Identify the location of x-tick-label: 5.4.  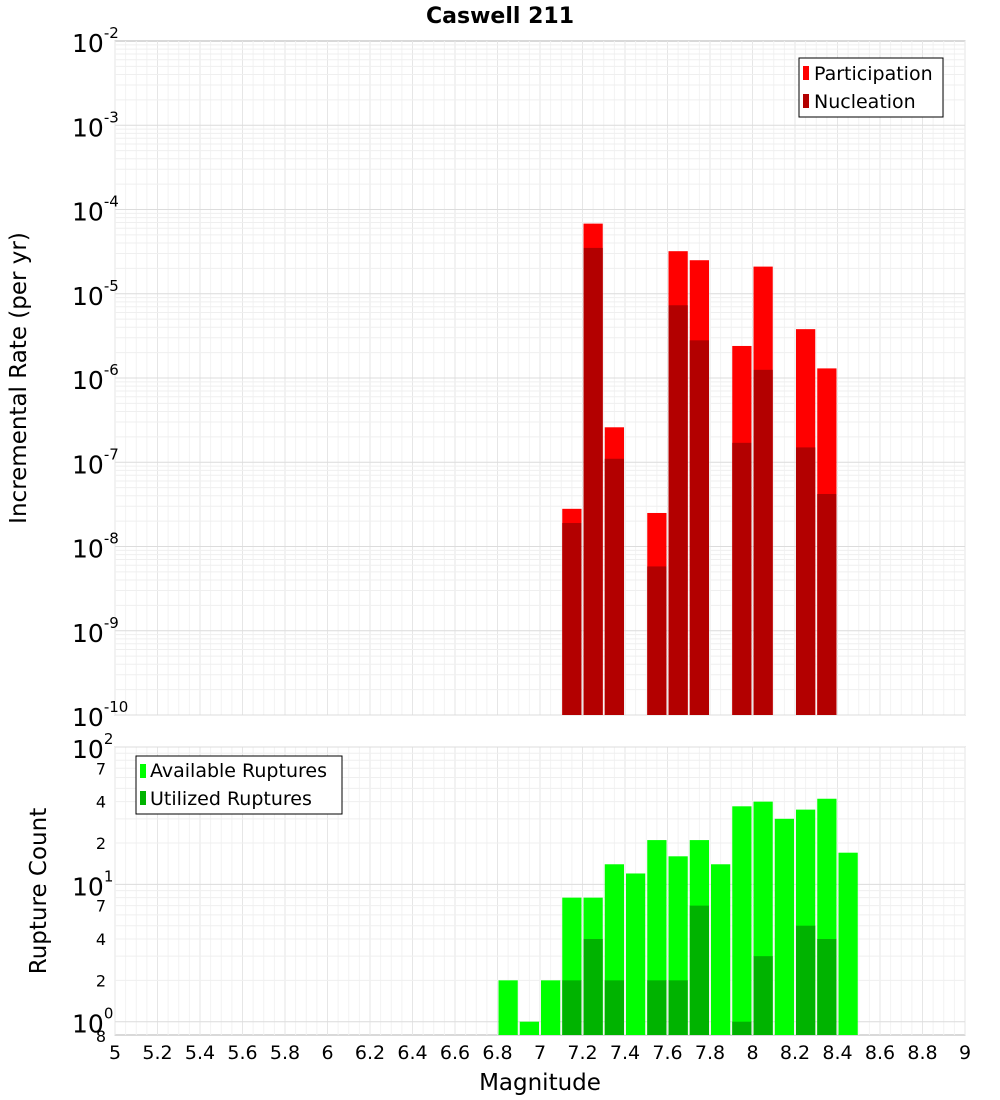
(200, 1053).